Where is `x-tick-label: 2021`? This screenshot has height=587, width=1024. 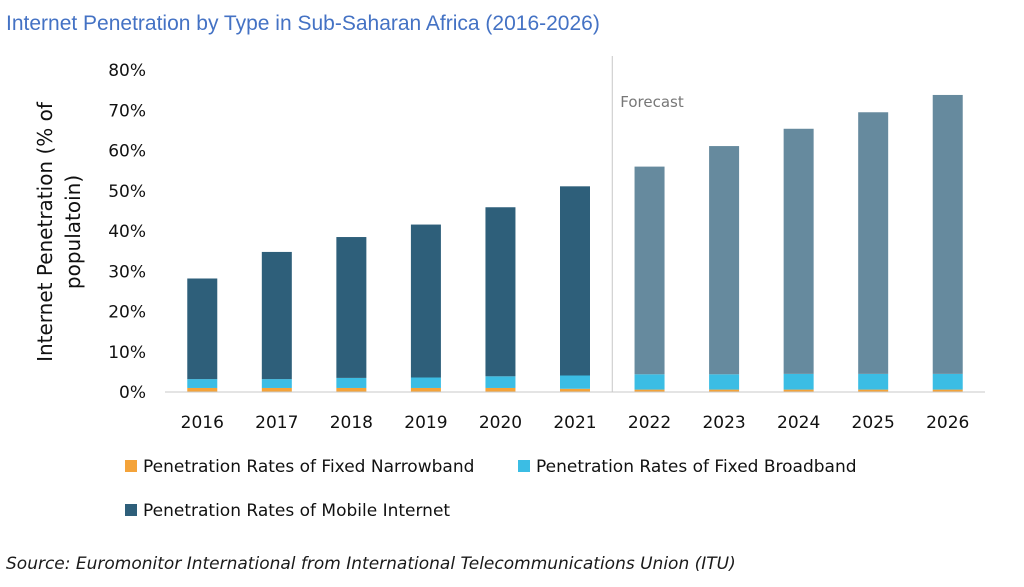
x-tick-label: 2021 is located at coordinates (574, 423).